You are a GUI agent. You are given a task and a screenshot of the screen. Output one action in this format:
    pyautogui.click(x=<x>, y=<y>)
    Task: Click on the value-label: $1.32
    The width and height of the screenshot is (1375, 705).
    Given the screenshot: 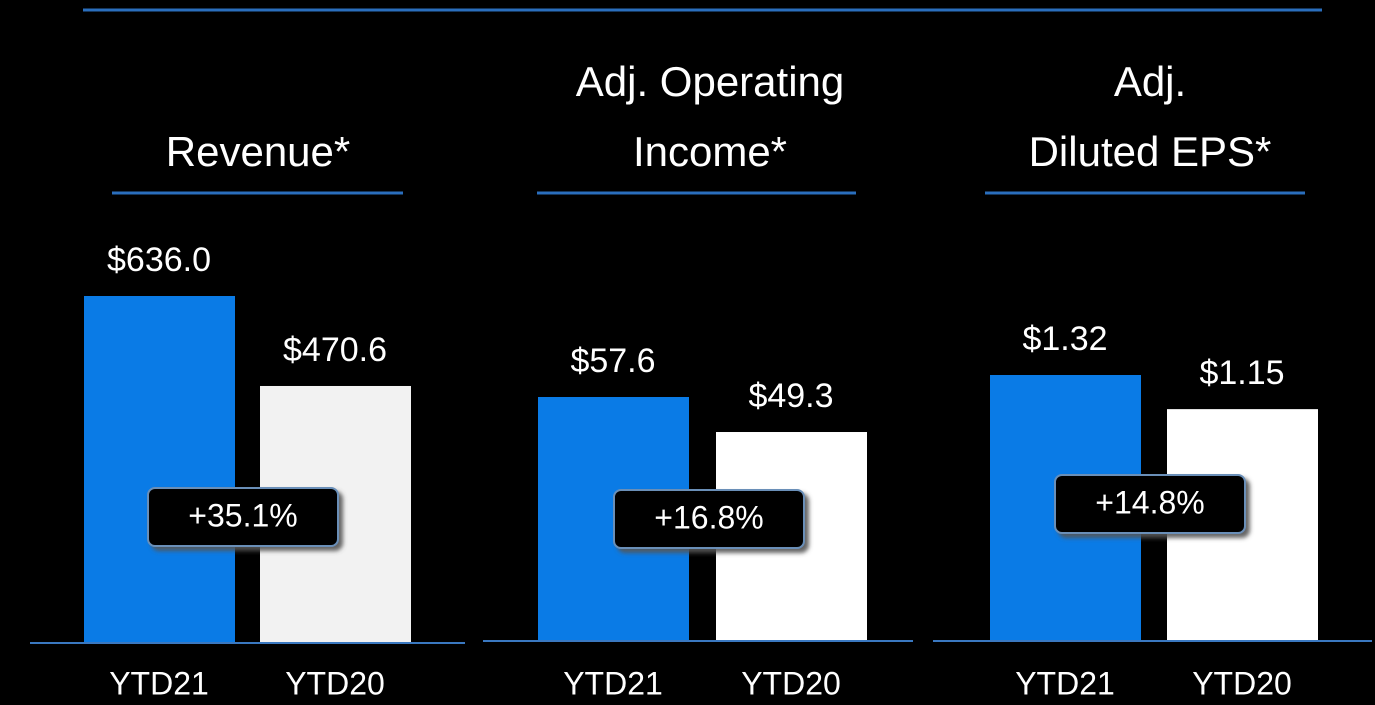 What is the action you would take?
    pyautogui.click(x=1064, y=339)
    